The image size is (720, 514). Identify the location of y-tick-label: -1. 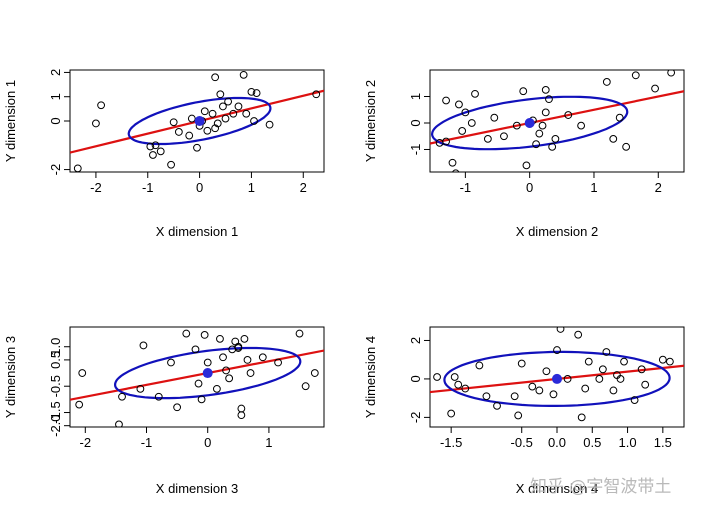
(415, 150).